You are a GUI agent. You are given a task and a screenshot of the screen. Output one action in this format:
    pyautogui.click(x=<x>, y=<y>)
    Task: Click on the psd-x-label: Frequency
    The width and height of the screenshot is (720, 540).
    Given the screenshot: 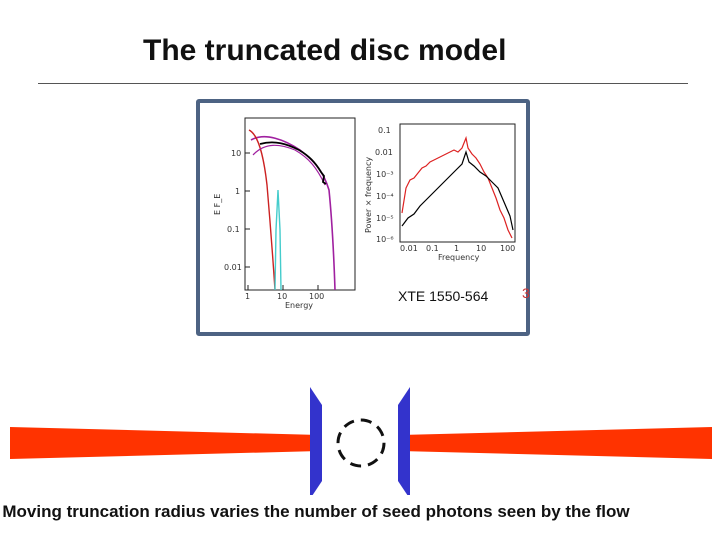 What is the action you would take?
    pyautogui.click(x=459, y=257)
    